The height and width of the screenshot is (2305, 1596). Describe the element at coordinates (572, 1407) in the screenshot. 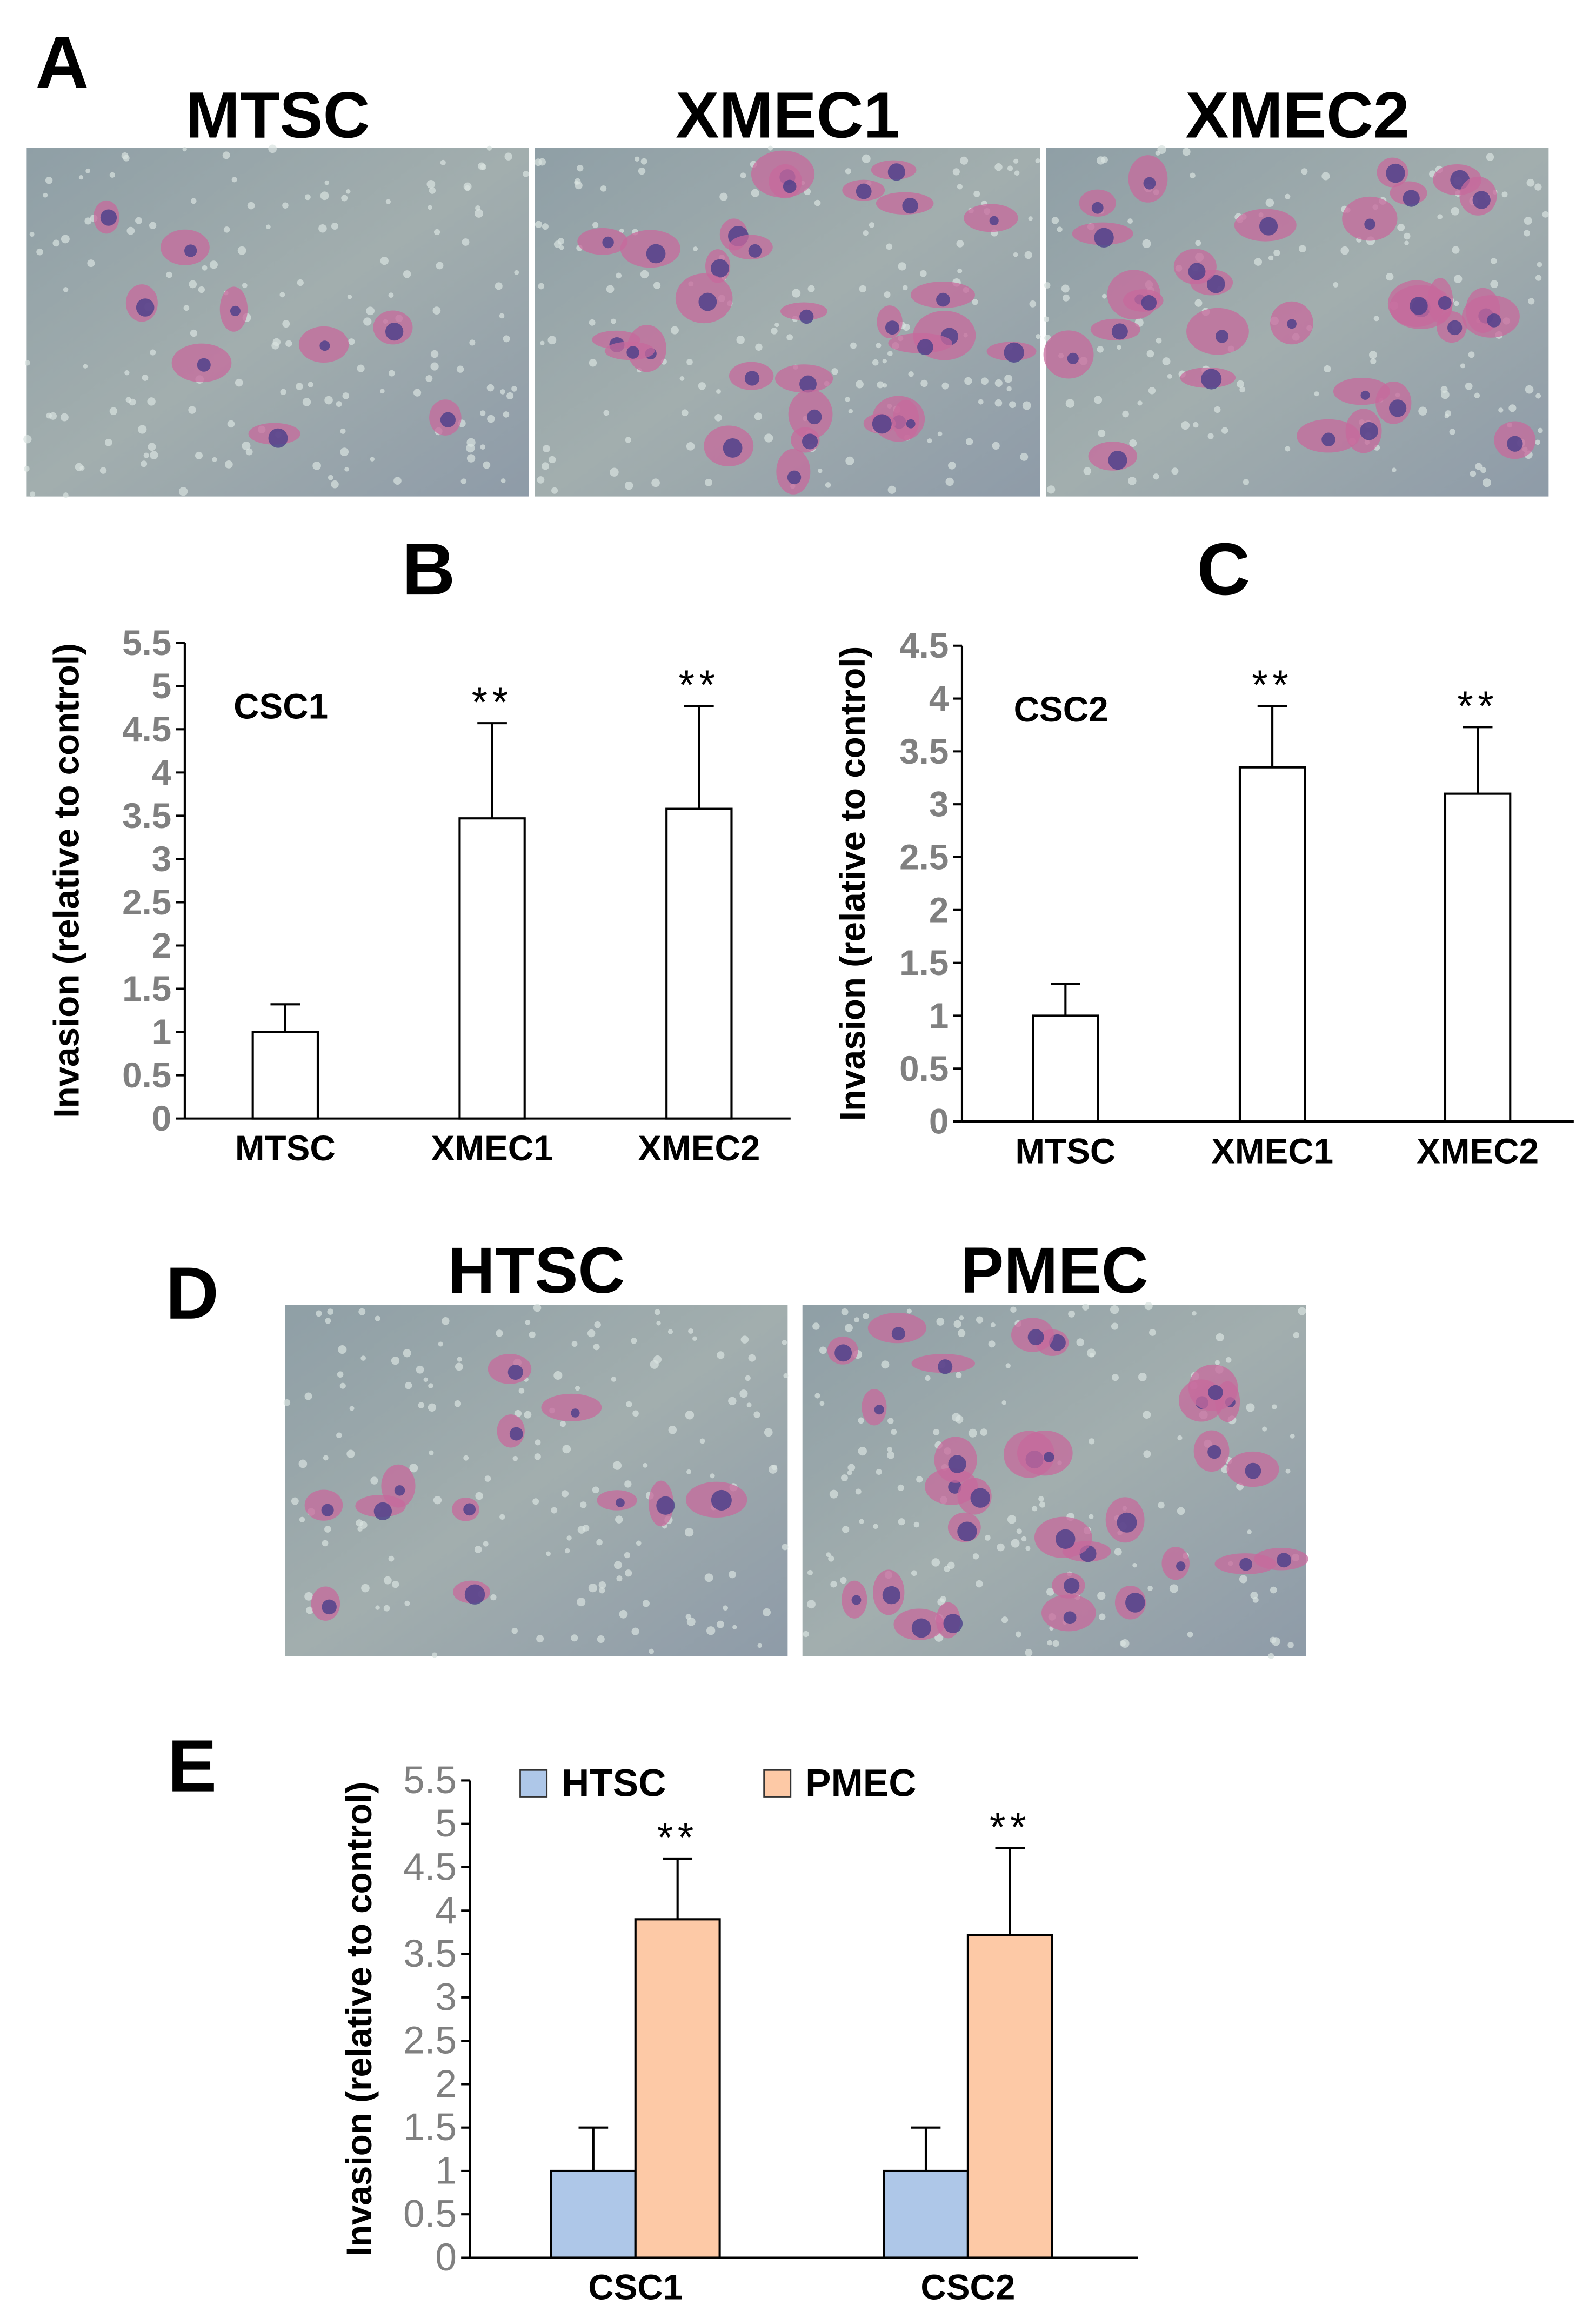

I see `cell` at that location.